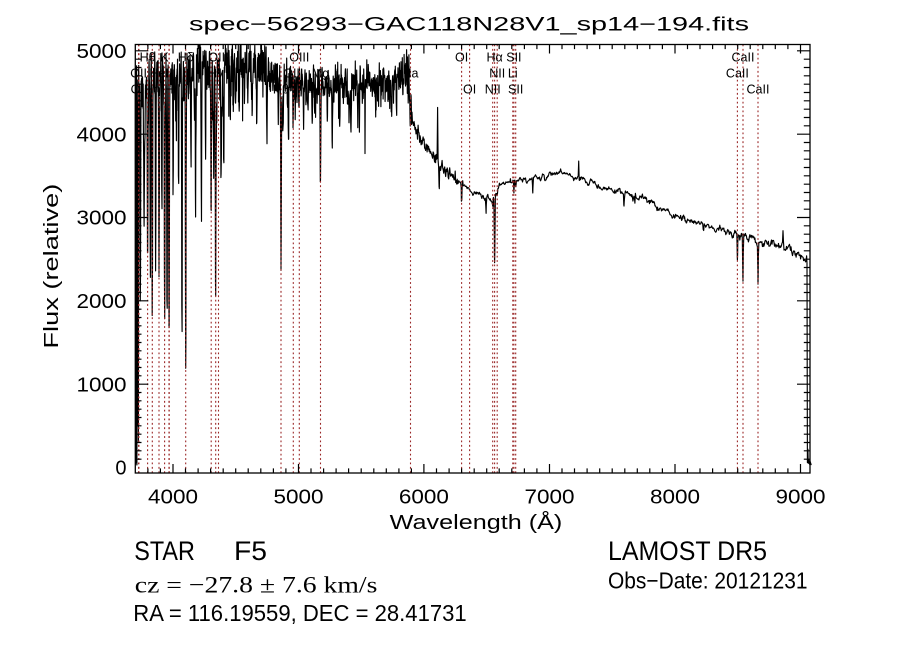 The width and height of the screenshot is (900, 649). I want to click on svg-text: 7000, so click(550, 498).